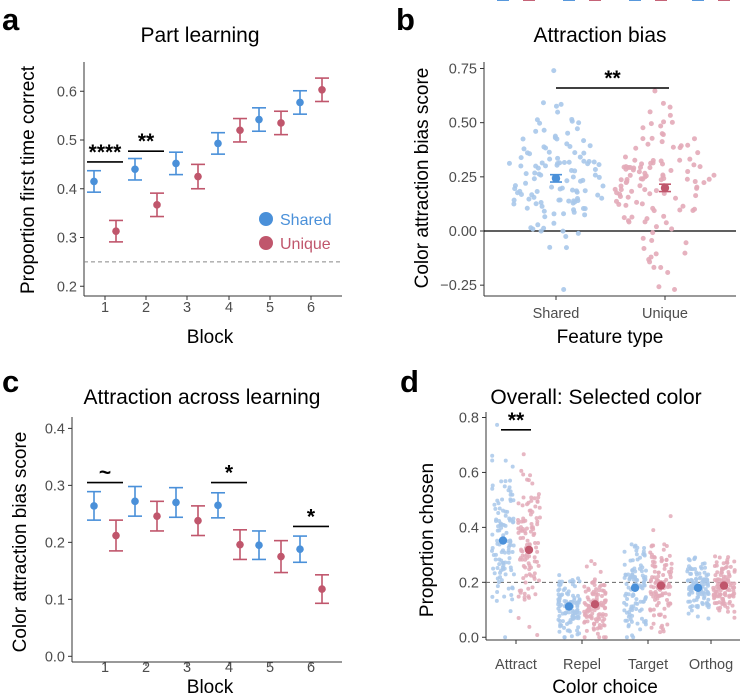 This screenshot has height=697, width=742. I want to click on significance-label: *, so click(311, 516).